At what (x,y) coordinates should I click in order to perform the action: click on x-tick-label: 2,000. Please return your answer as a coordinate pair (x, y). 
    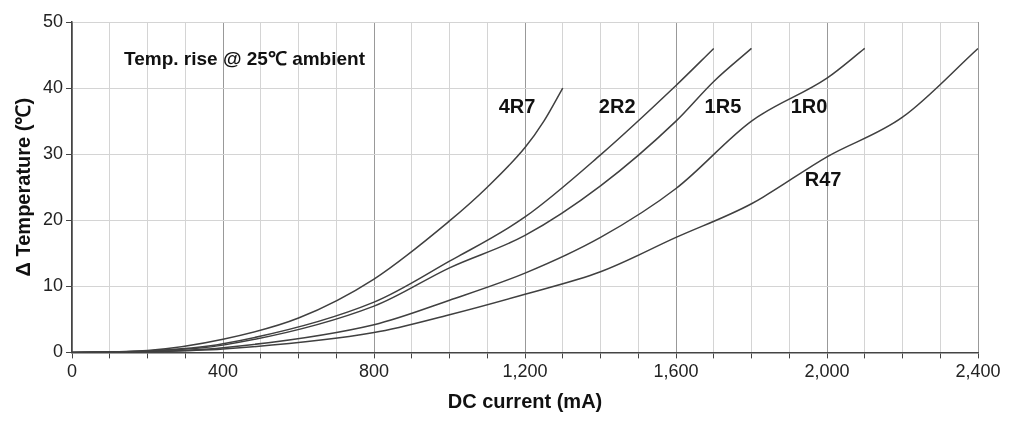
    Looking at the image, I should click on (827, 371).